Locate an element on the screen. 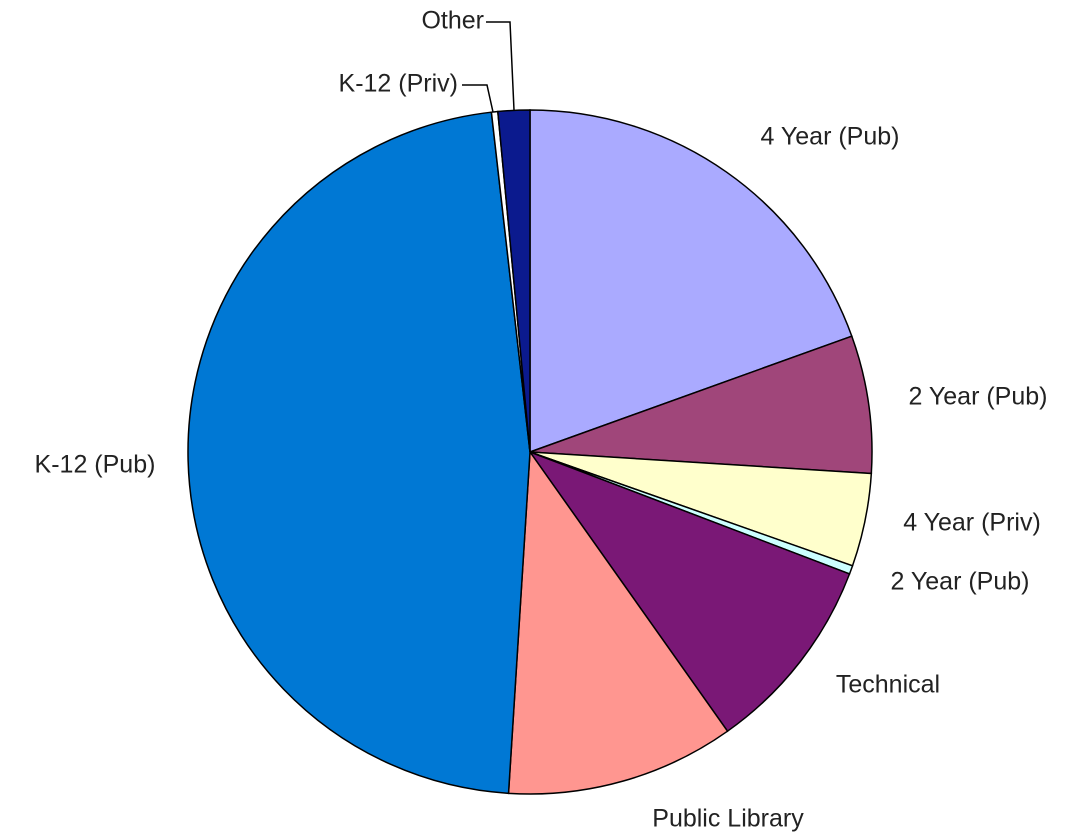 This screenshot has height=838, width=1078. slice-label: Other is located at coordinates (452, 21).